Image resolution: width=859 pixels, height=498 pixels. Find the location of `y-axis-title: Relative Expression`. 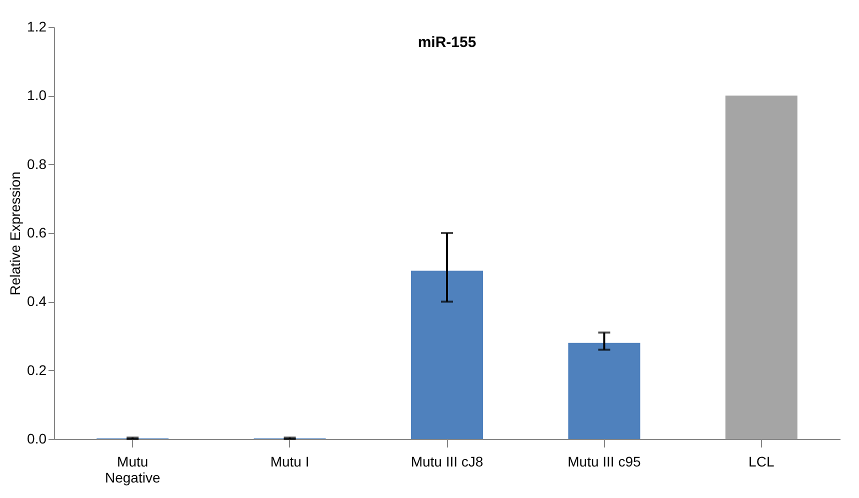

y-axis-title: Relative Expression is located at coordinates (15, 234).